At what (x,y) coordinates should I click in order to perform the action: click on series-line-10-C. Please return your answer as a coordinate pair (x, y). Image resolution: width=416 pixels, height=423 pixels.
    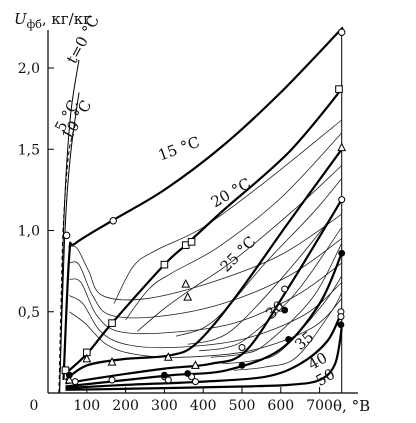
    Looking at the image, I should click on (67, 259).